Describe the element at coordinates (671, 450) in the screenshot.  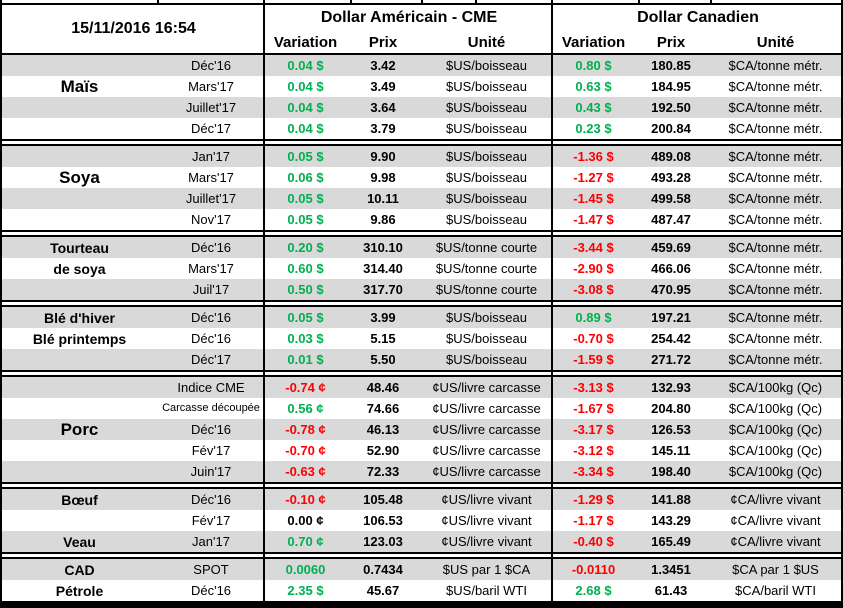
I see `ca-price-value: 145.11` at that location.